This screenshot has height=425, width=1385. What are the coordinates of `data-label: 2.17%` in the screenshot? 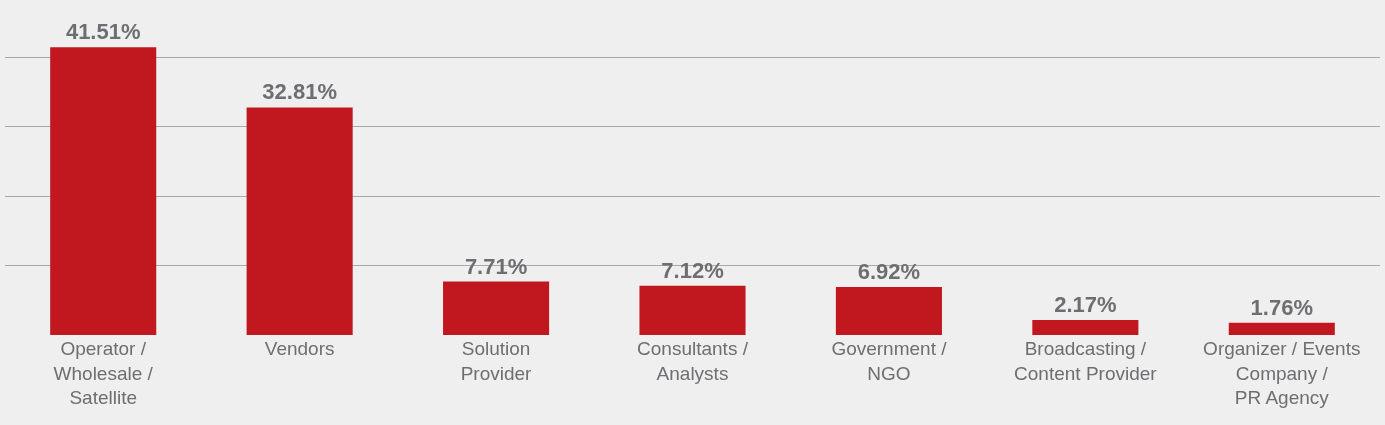 It's located at (1085, 304).